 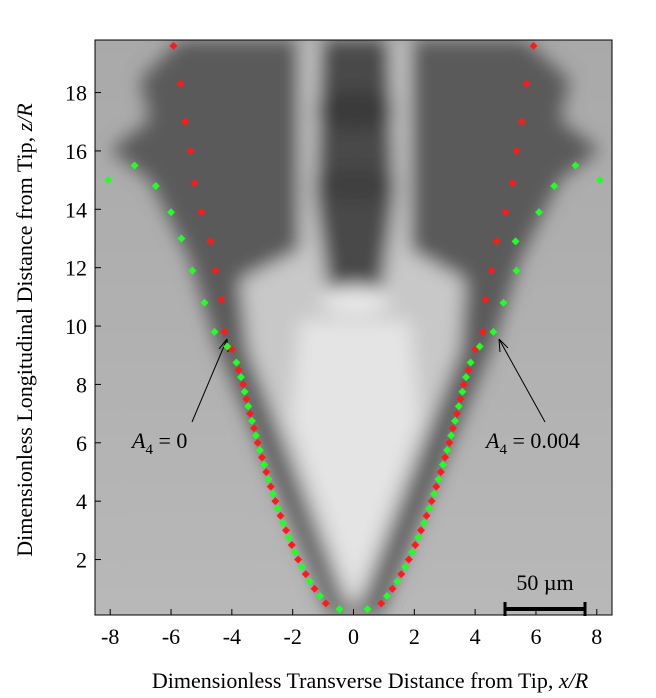 I want to click on y-tick-label: 16, so click(x=76, y=151).